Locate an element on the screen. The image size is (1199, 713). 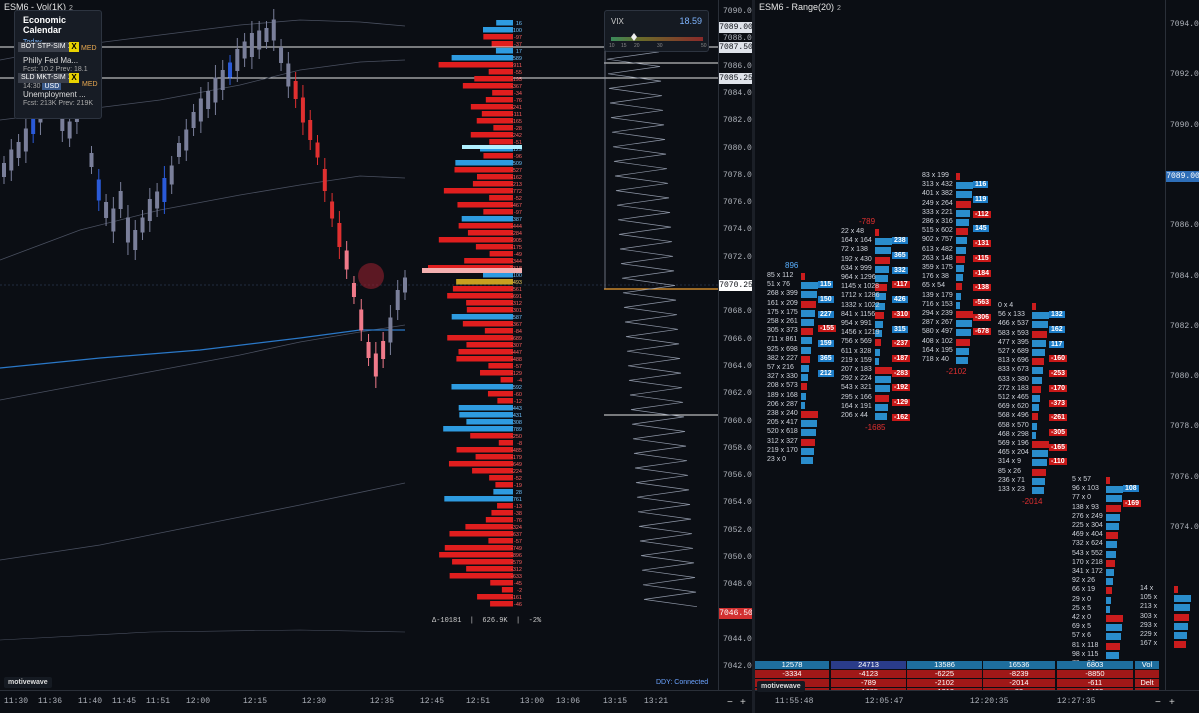
zoom-in-button-right: + is located at coordinates (1172, 702).